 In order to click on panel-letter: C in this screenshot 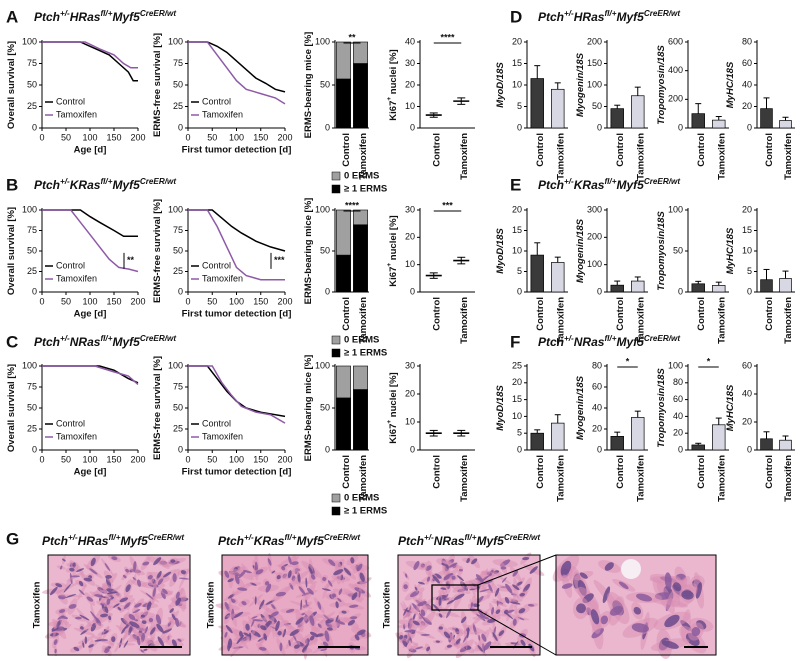, I will do `click(12, 341)`.